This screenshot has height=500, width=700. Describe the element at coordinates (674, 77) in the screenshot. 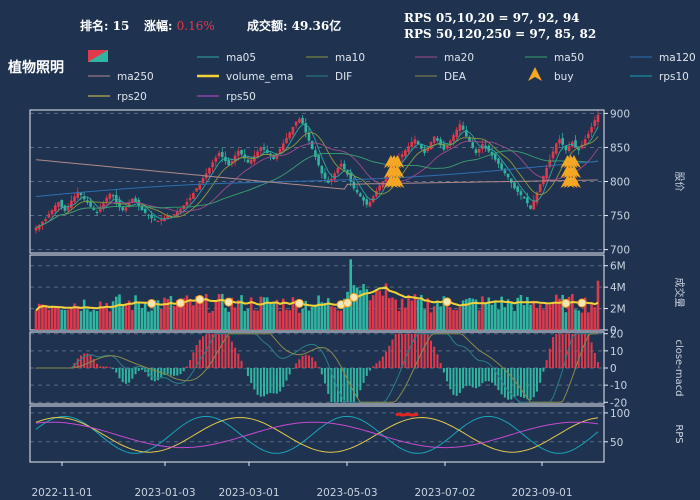

I see `legend-label-rps10: rps10` at that location.